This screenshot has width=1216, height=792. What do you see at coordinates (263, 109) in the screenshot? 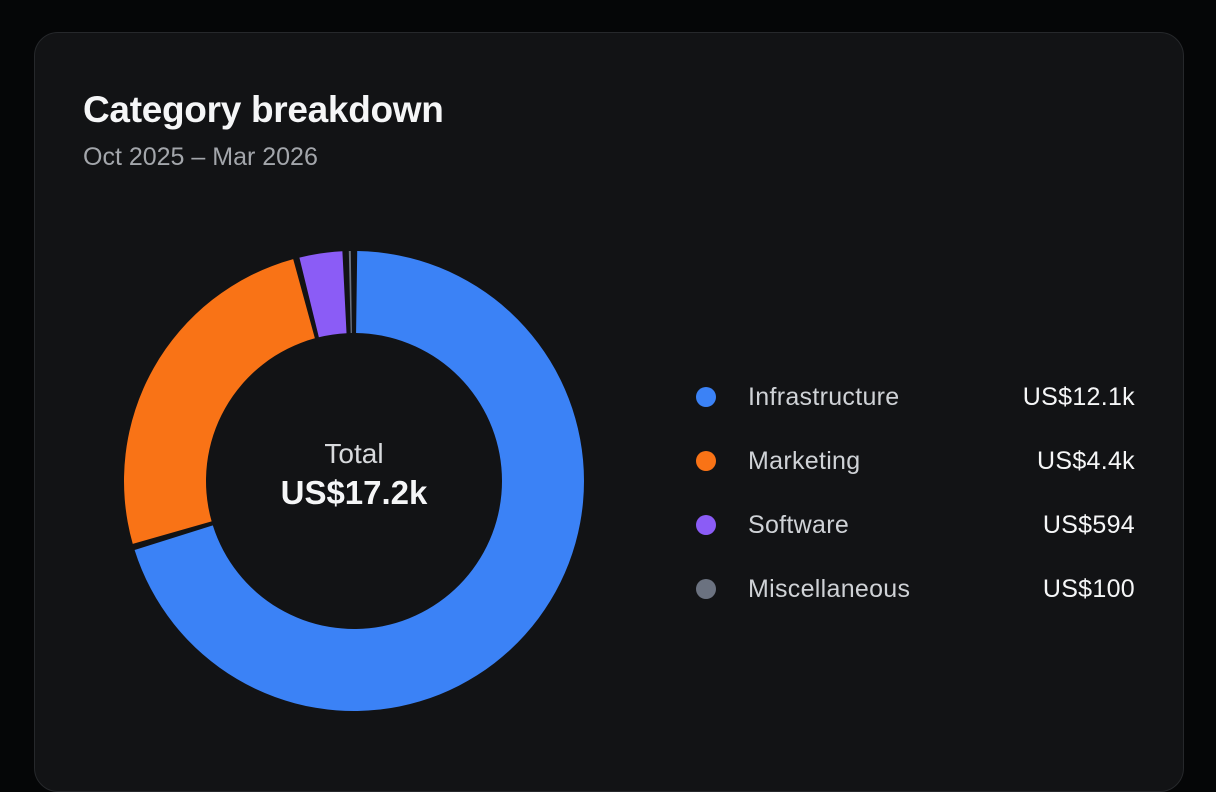
I see `card-title: Category breakdown` at bounding box center [263, 109].